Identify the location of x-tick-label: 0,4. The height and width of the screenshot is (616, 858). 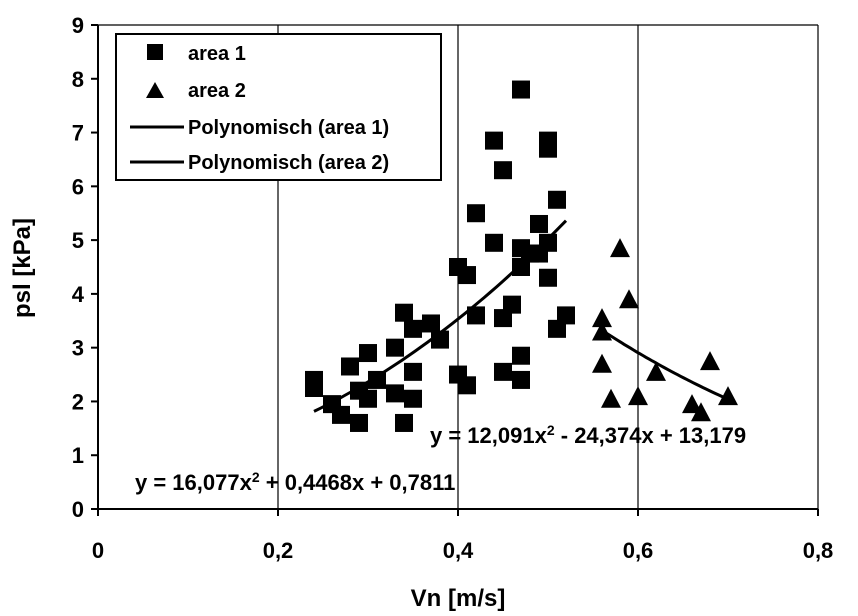
(458, 550).